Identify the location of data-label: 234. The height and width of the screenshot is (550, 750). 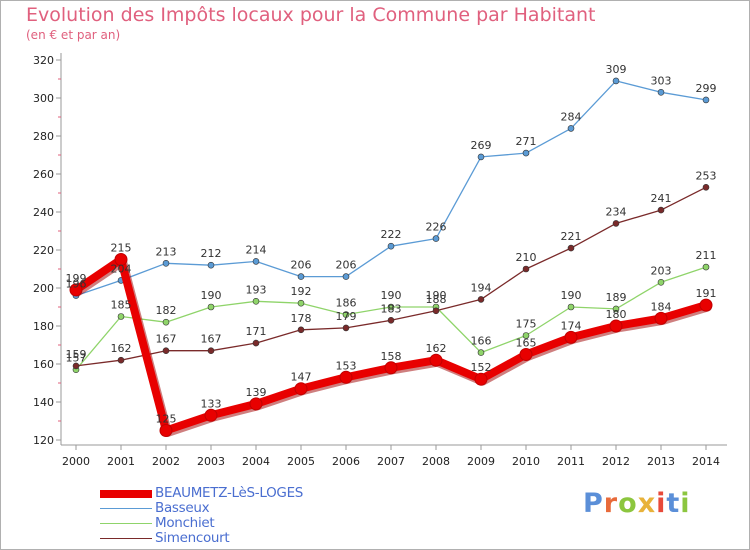
(616, 211).